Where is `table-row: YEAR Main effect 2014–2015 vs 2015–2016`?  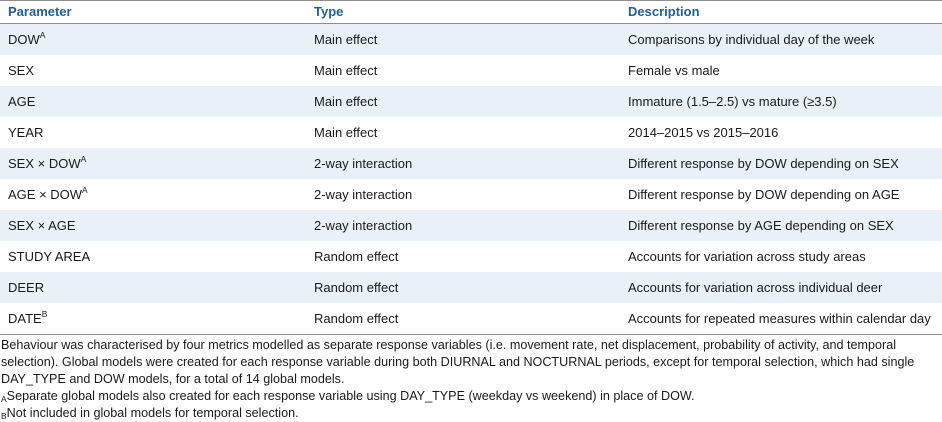
table-row: YEAR Main effect 2014–2015 vs 2015–2016 is located at coordinates (471, 132).